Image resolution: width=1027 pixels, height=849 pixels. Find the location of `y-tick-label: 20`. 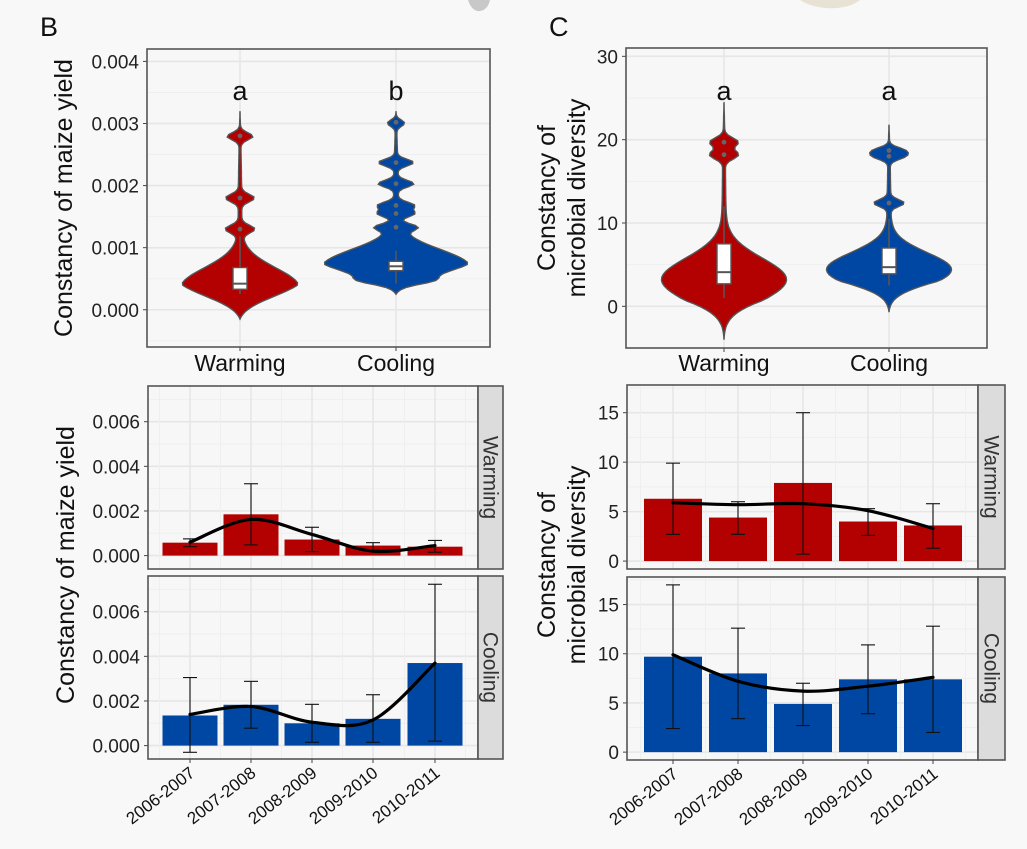

y-tick-label: 20 is located at coordinates (607, 141).